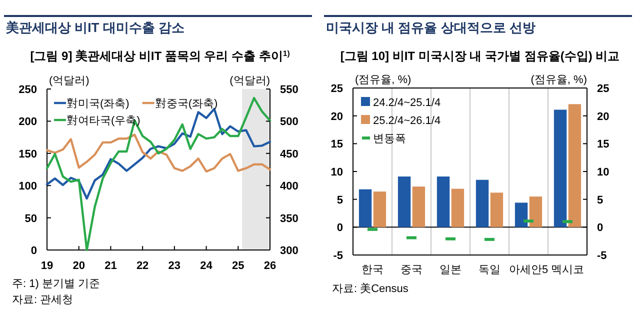  I want to click on line-series, so click(159, 154).